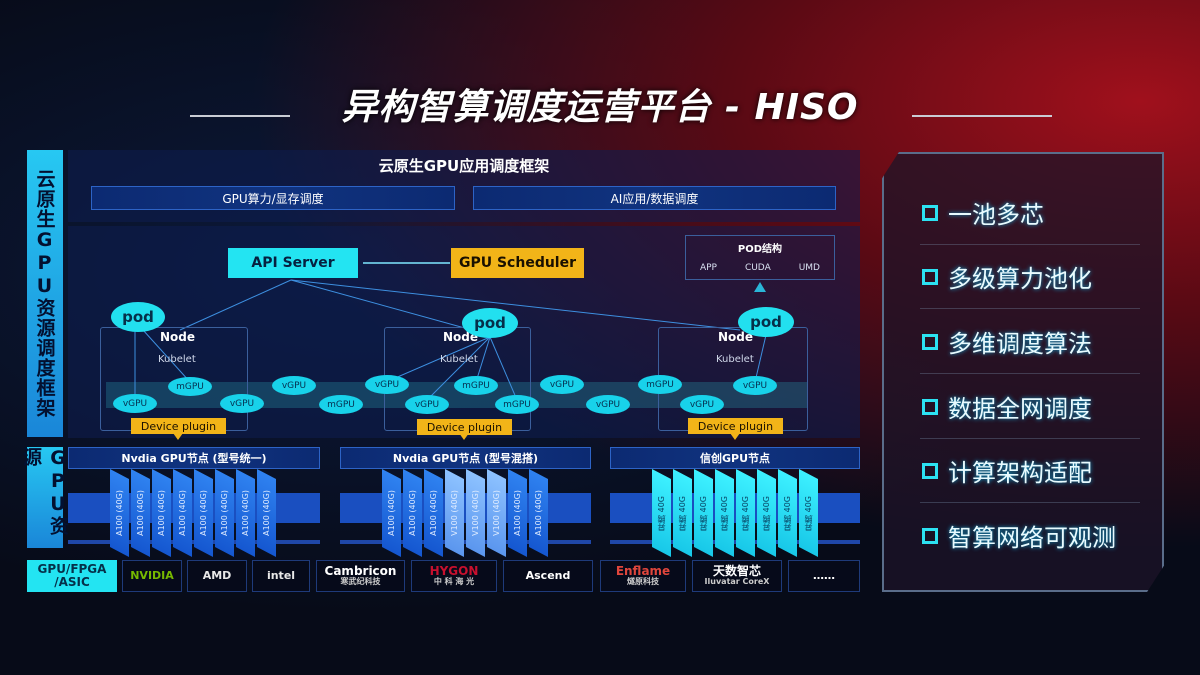 This screenshot has width=1200, height=675. Describe the element at coordinates (273, 198) in the screenshot. I see `gpu-compute-bar: GPU算力/显存调度` at that location.